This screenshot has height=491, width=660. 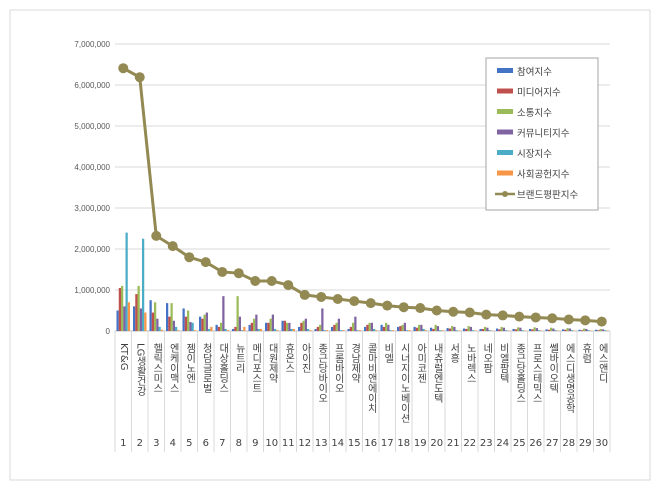 I want to click on rank-label: 23, so click(x=486, y=443).